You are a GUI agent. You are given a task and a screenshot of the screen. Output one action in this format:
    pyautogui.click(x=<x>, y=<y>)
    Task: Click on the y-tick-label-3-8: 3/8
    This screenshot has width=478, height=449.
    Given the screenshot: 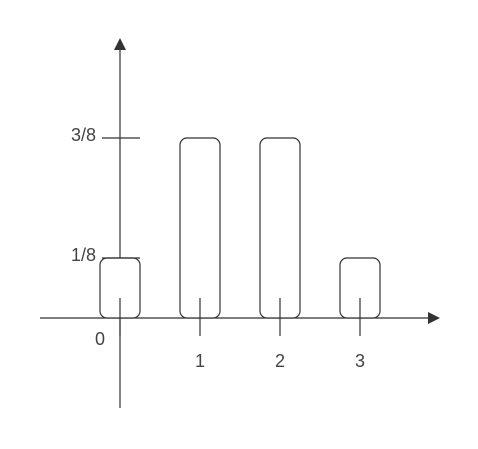 What is the action you would take?
    pyautogui.click(x=83, y=135)
    